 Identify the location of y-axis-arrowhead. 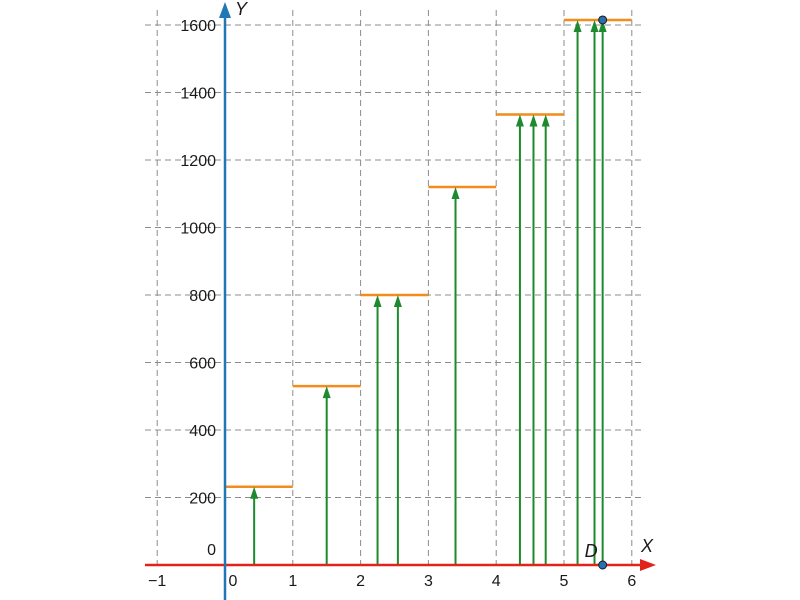
(225, 10).